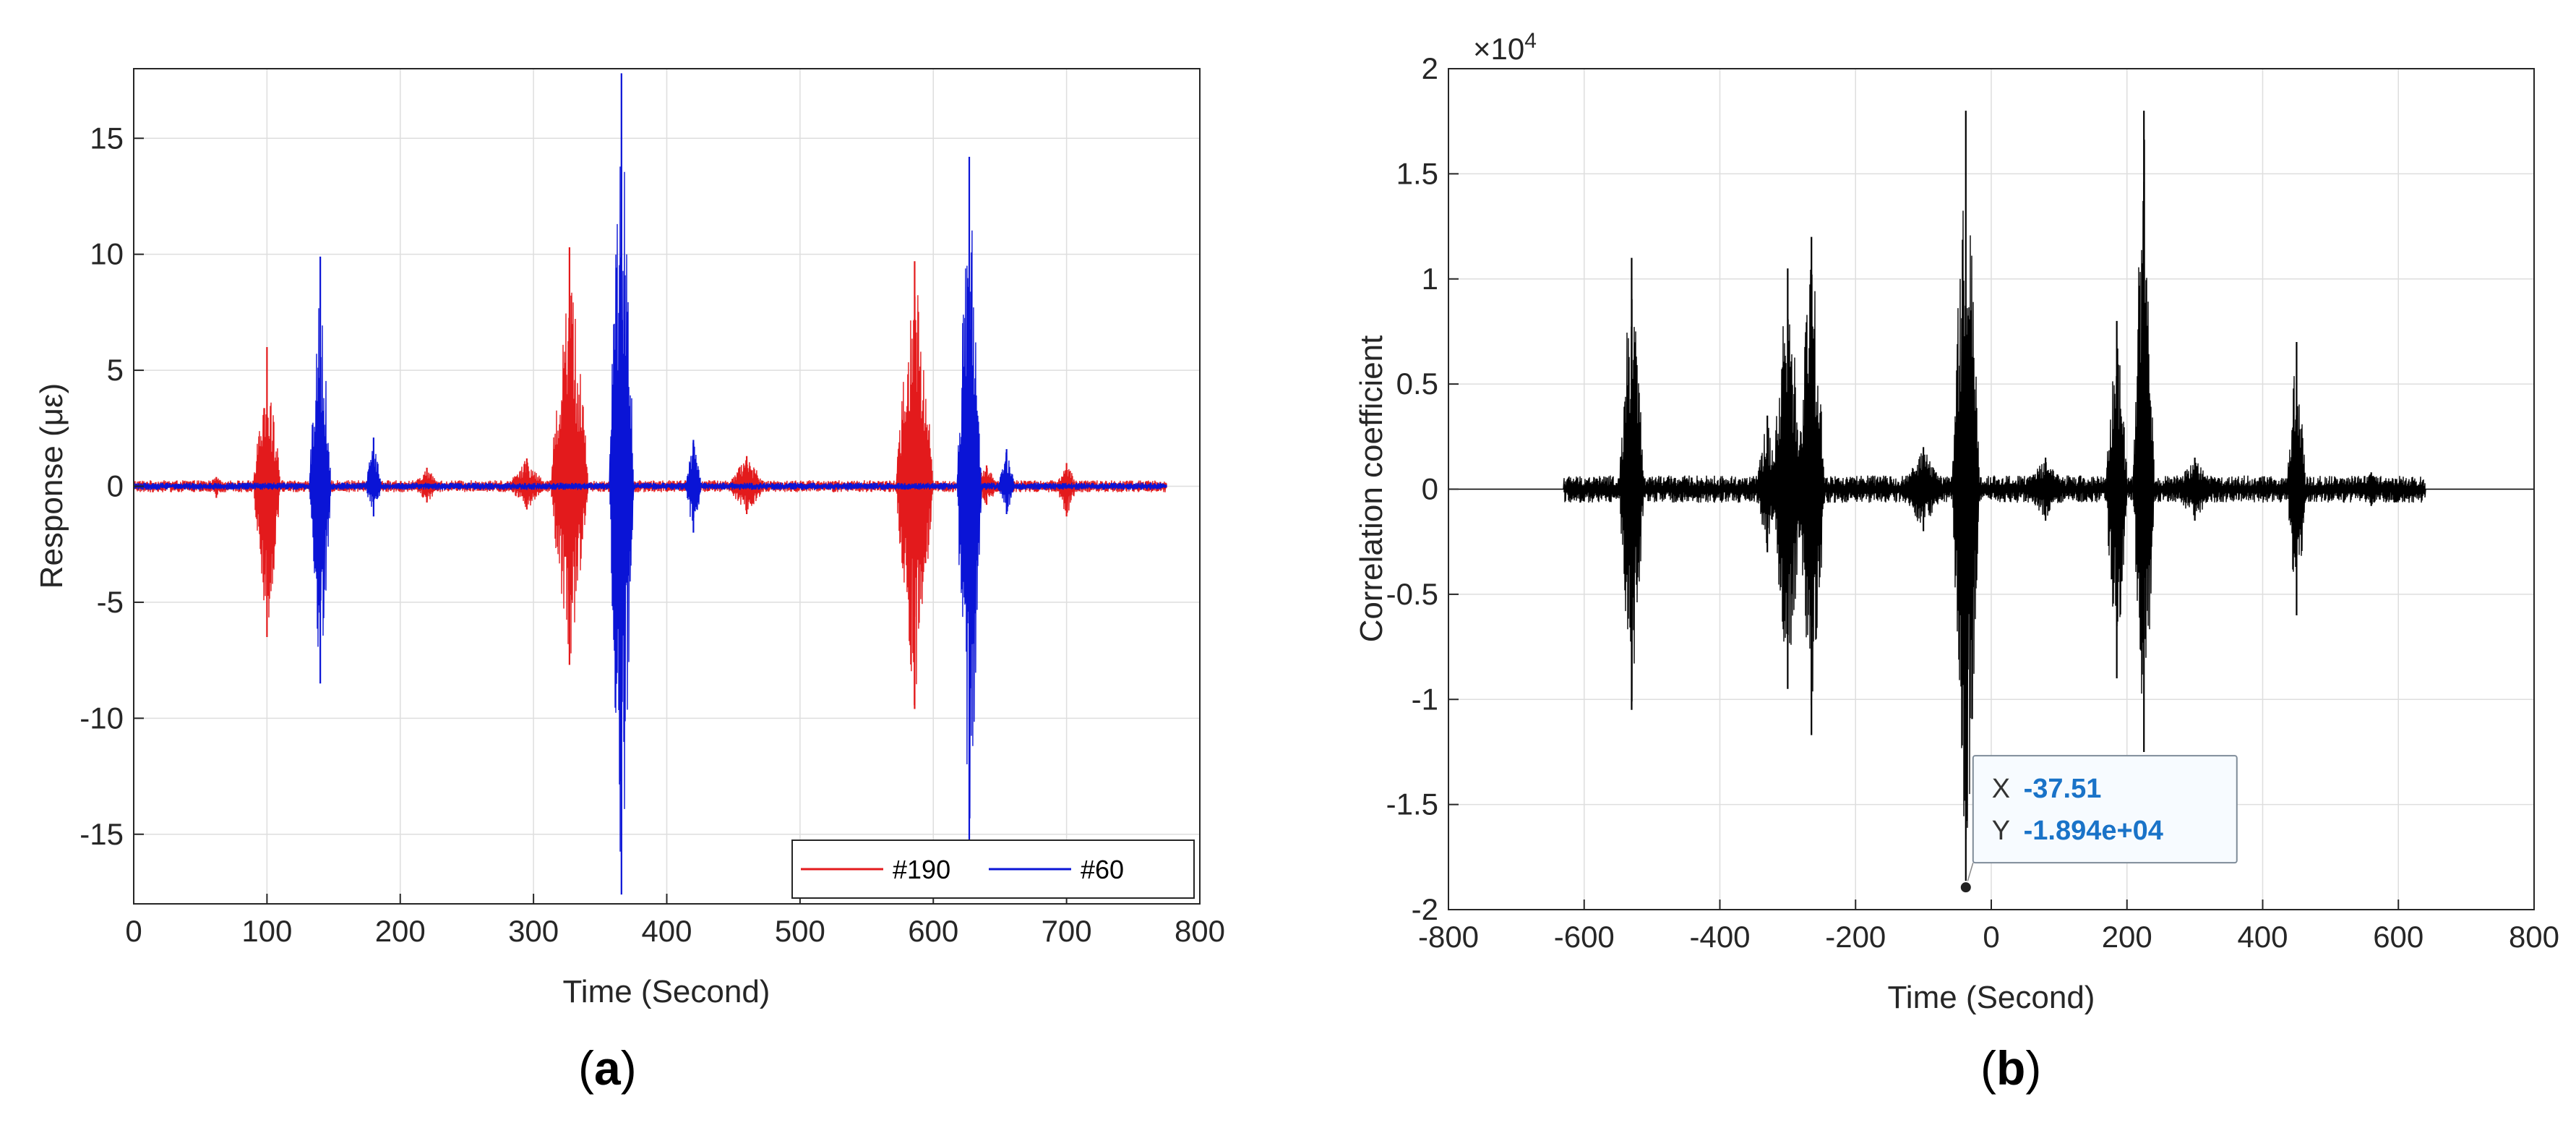  I want to click on x-tick-label-b: 800, so click(2534, 937).